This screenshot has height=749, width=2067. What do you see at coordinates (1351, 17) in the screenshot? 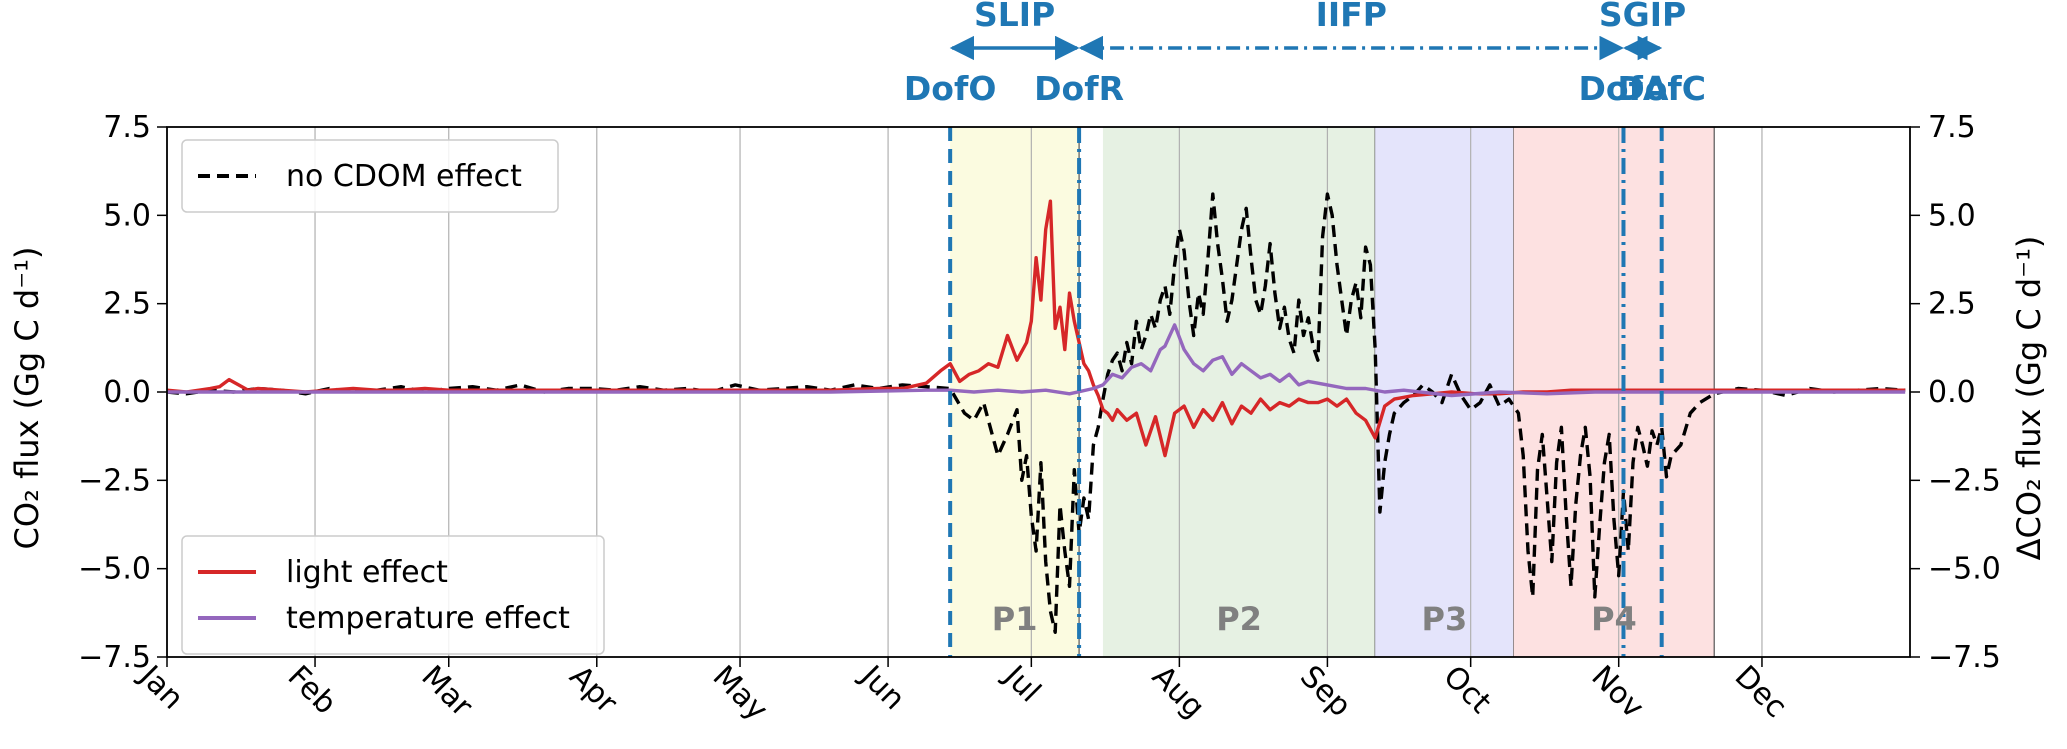
I see `interval-label-iifp: IIFP` at bounding box center [1351, 17].